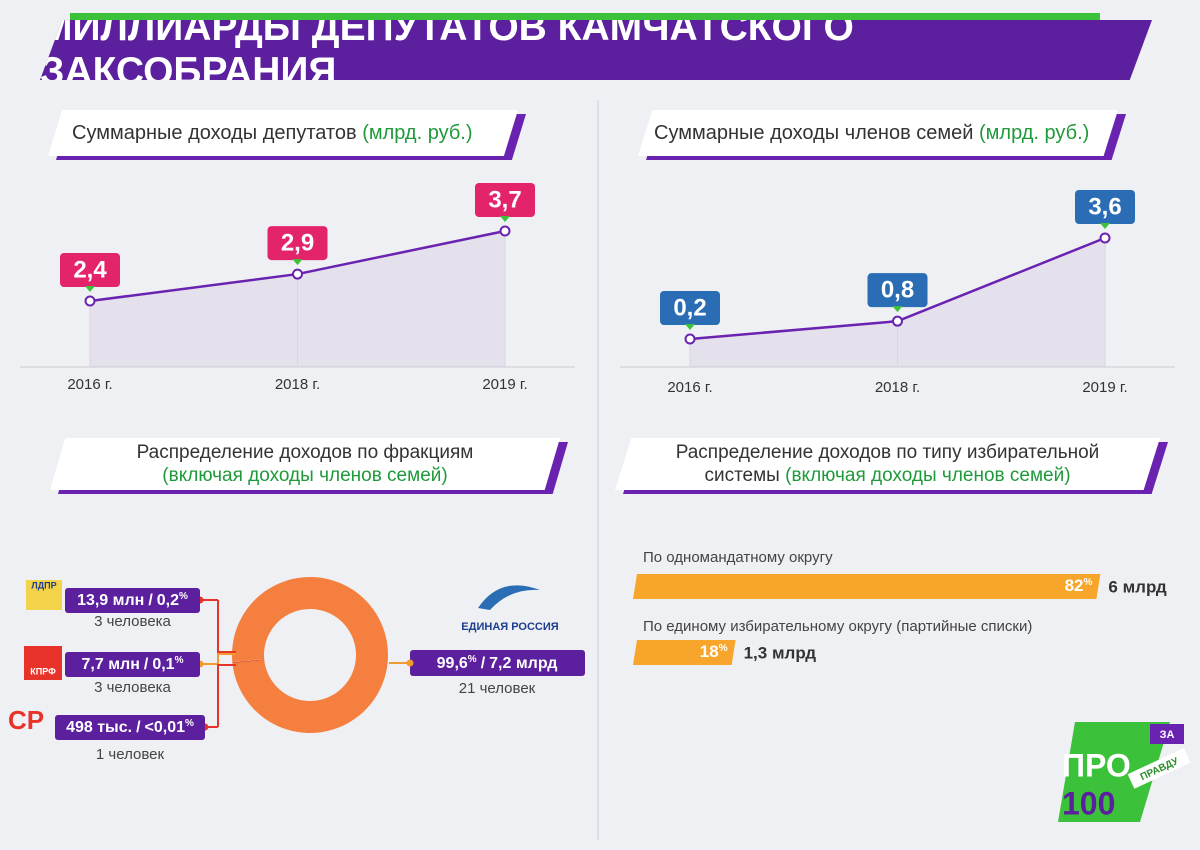 The width and height of the screenshot is (1200, 850). I want to click on text-part: 7,7 млн, so click(111, 664).